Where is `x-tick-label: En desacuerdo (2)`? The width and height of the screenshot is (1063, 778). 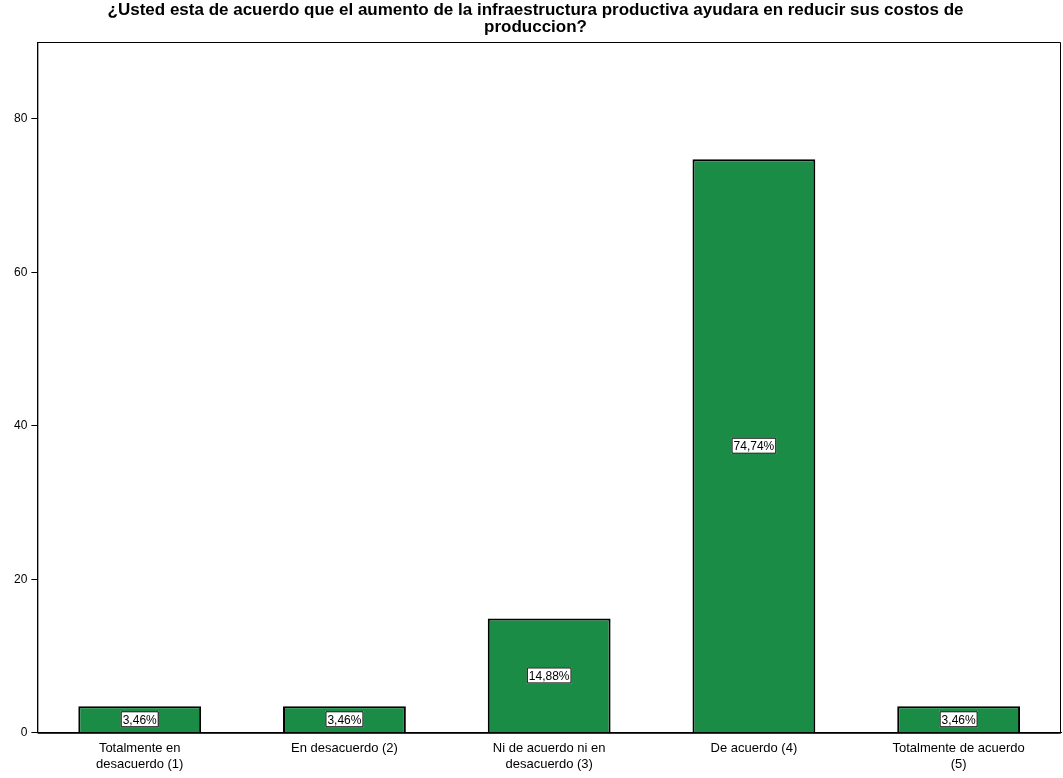 x-tick-label: En desacuerdo (2) is located at coordinates (344, 748).